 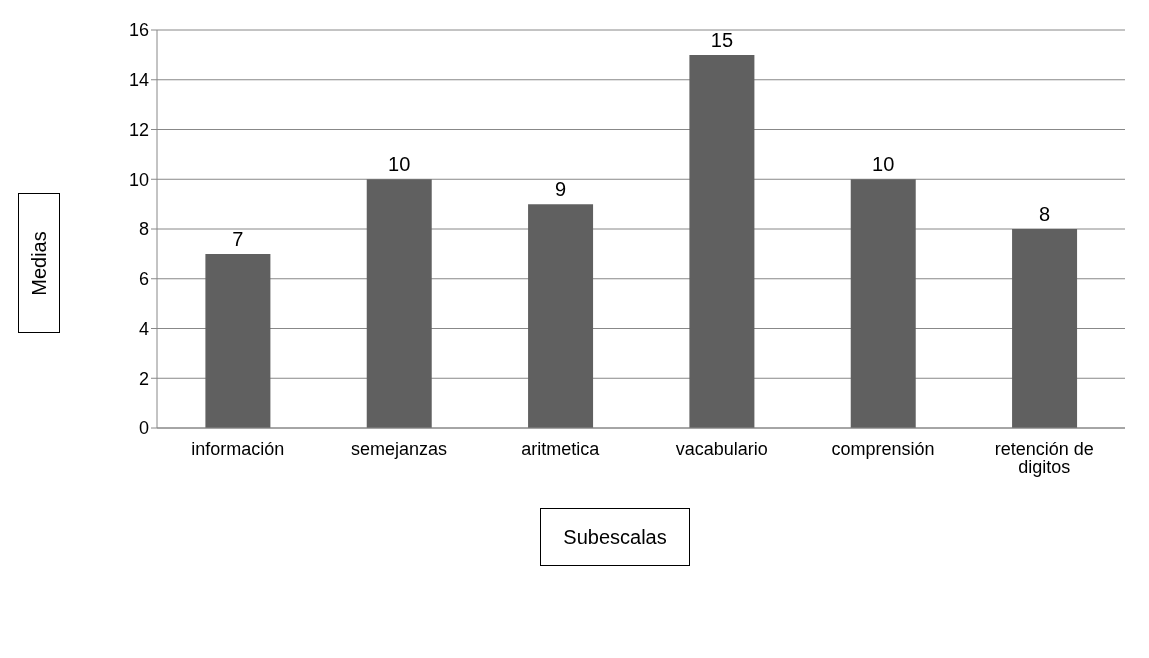 What do you see at coordinates (561, 448) in the screenshot?
I see `x-tick-label: aritmetica` at bounding box center [561, 448].